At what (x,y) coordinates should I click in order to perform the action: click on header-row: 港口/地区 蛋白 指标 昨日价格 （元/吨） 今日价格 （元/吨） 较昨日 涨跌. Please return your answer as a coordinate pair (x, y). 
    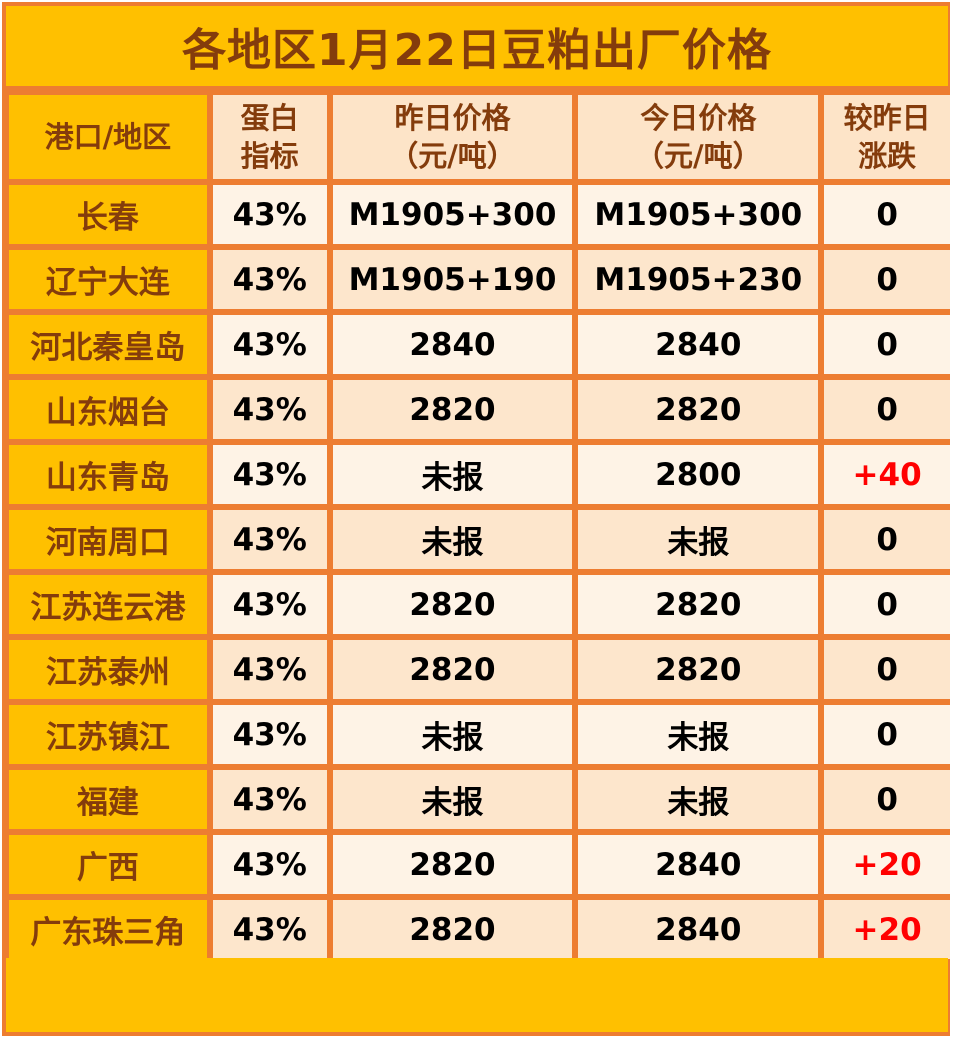
    Looking at the image, I should click on (479, 137).